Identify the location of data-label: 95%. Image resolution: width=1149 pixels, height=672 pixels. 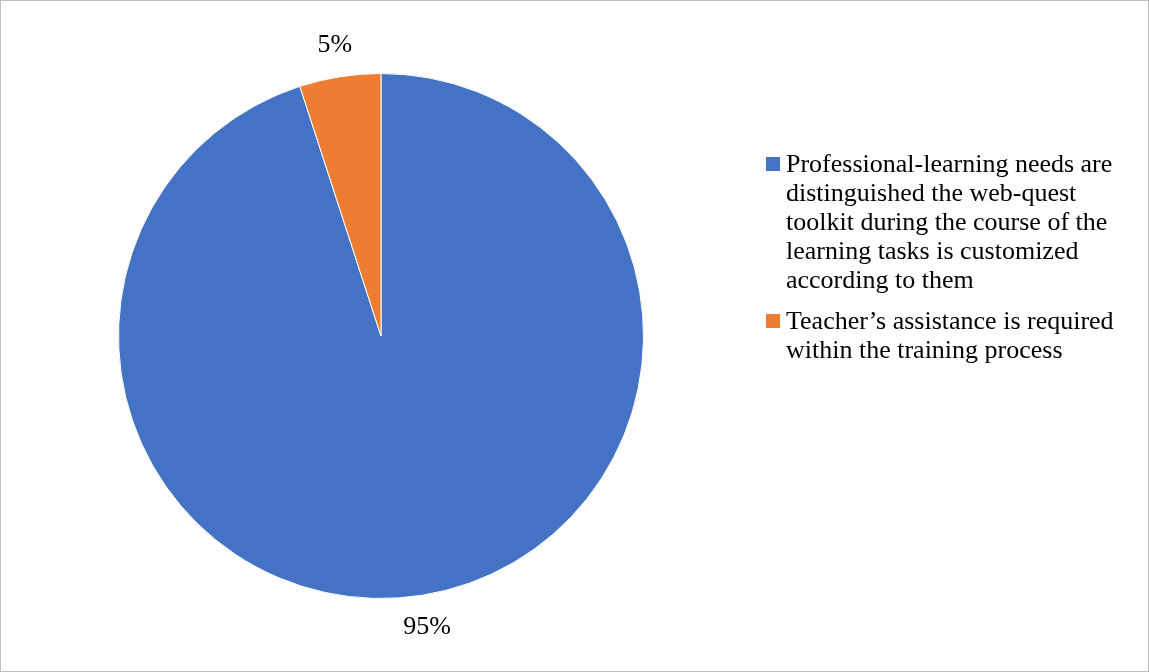
(427, 625).